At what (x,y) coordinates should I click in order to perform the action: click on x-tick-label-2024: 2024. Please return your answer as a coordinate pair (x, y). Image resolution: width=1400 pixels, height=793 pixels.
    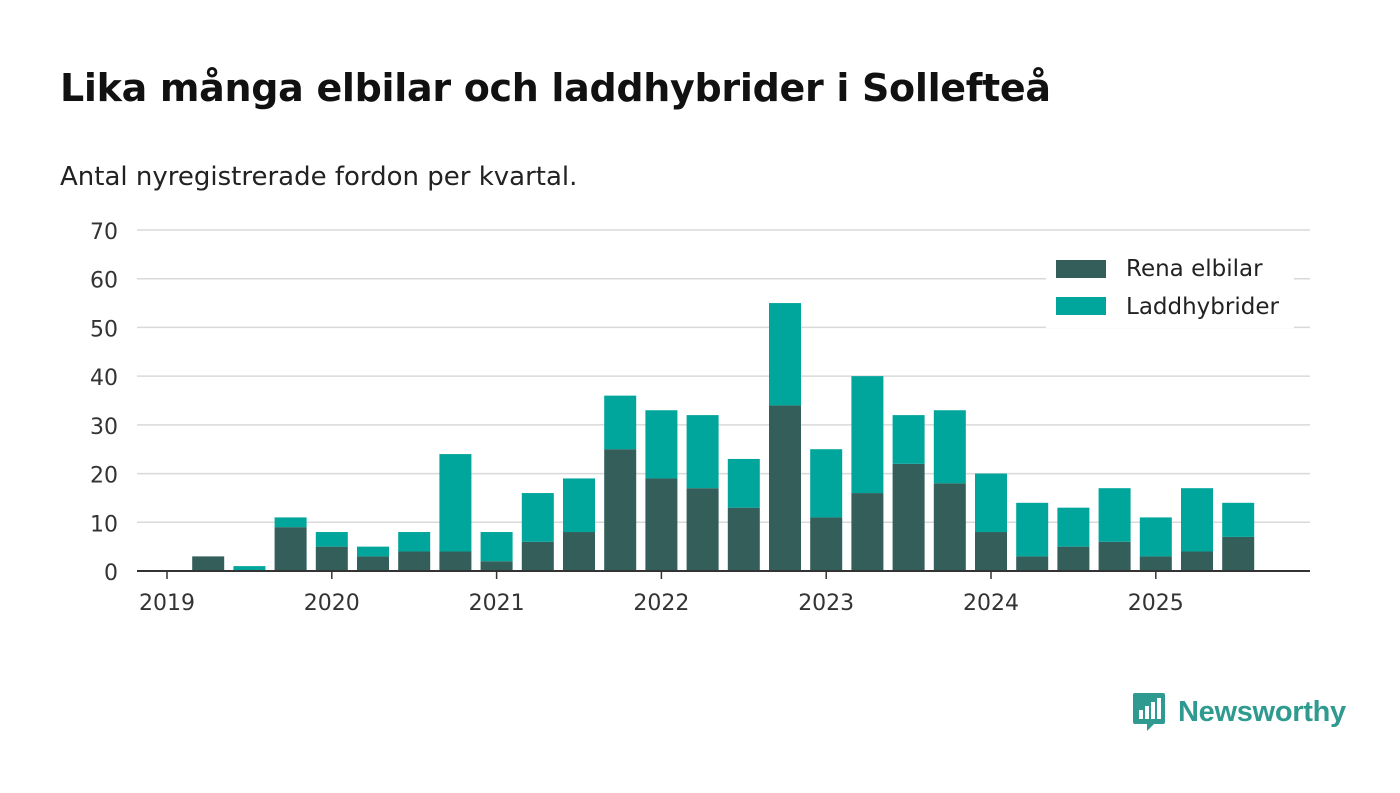
    Looking at the image, I should click on (991, 603).